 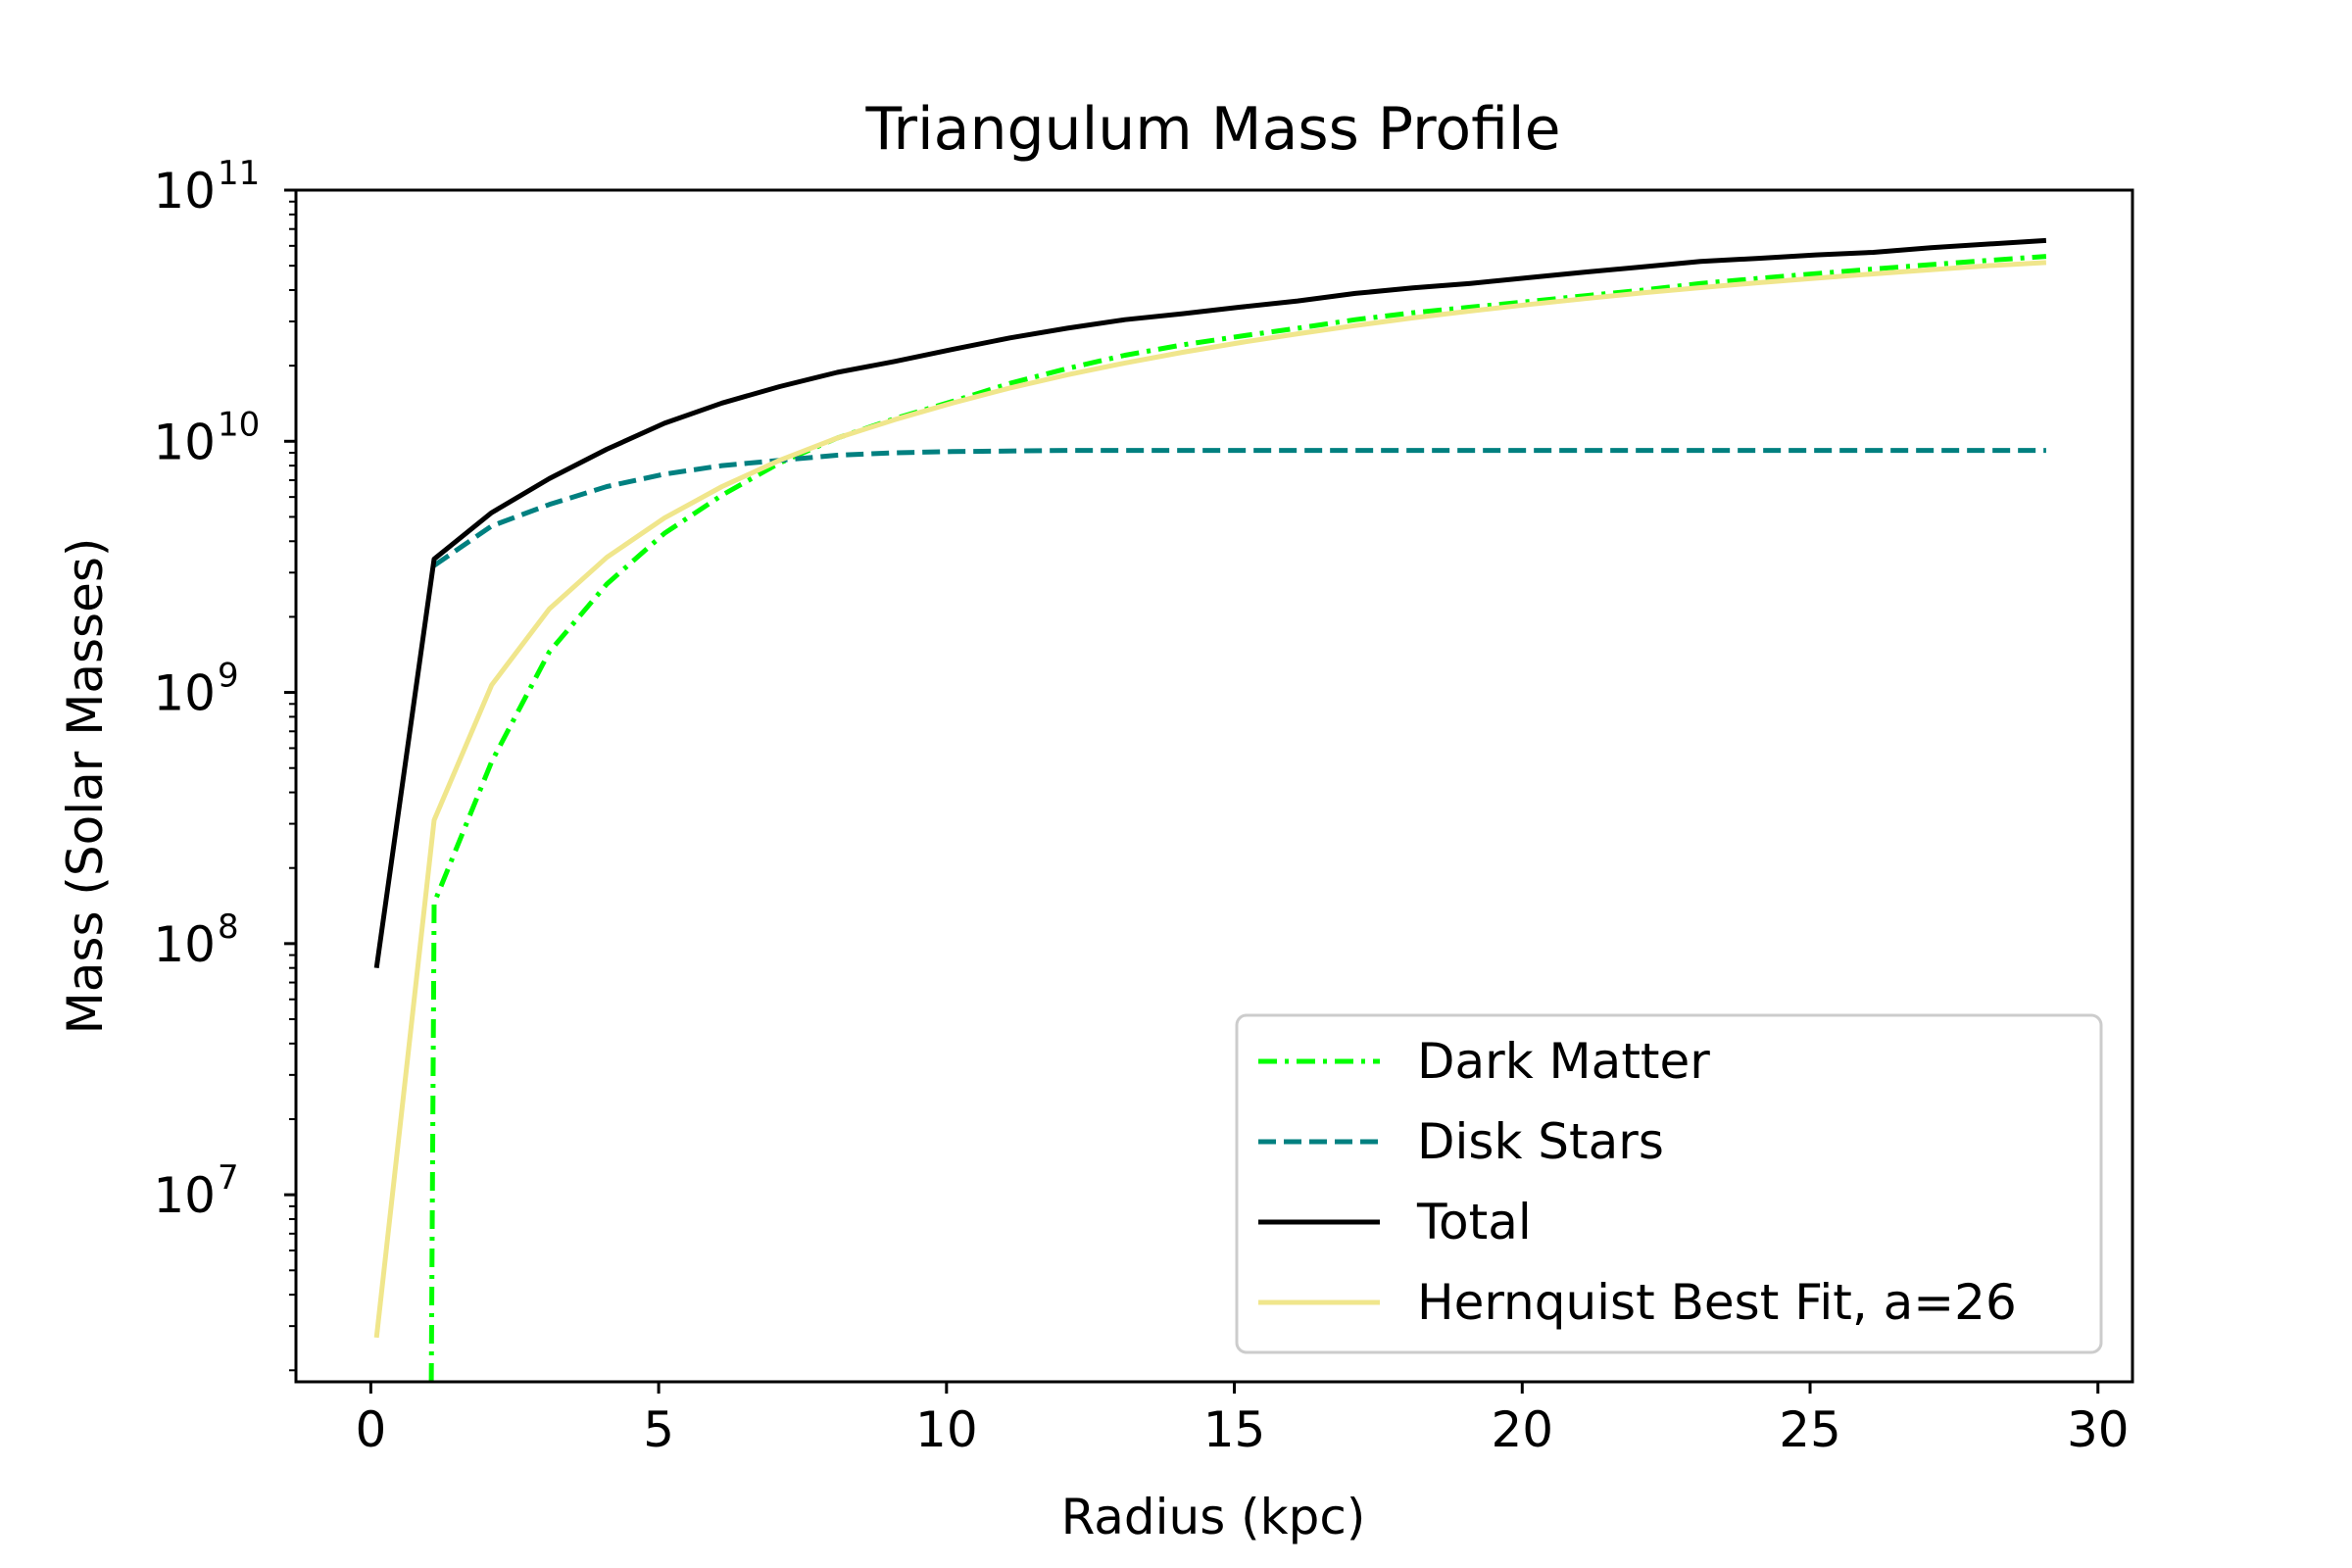 I want to click on legend-label: Total, so click(x=1474, y=1222).